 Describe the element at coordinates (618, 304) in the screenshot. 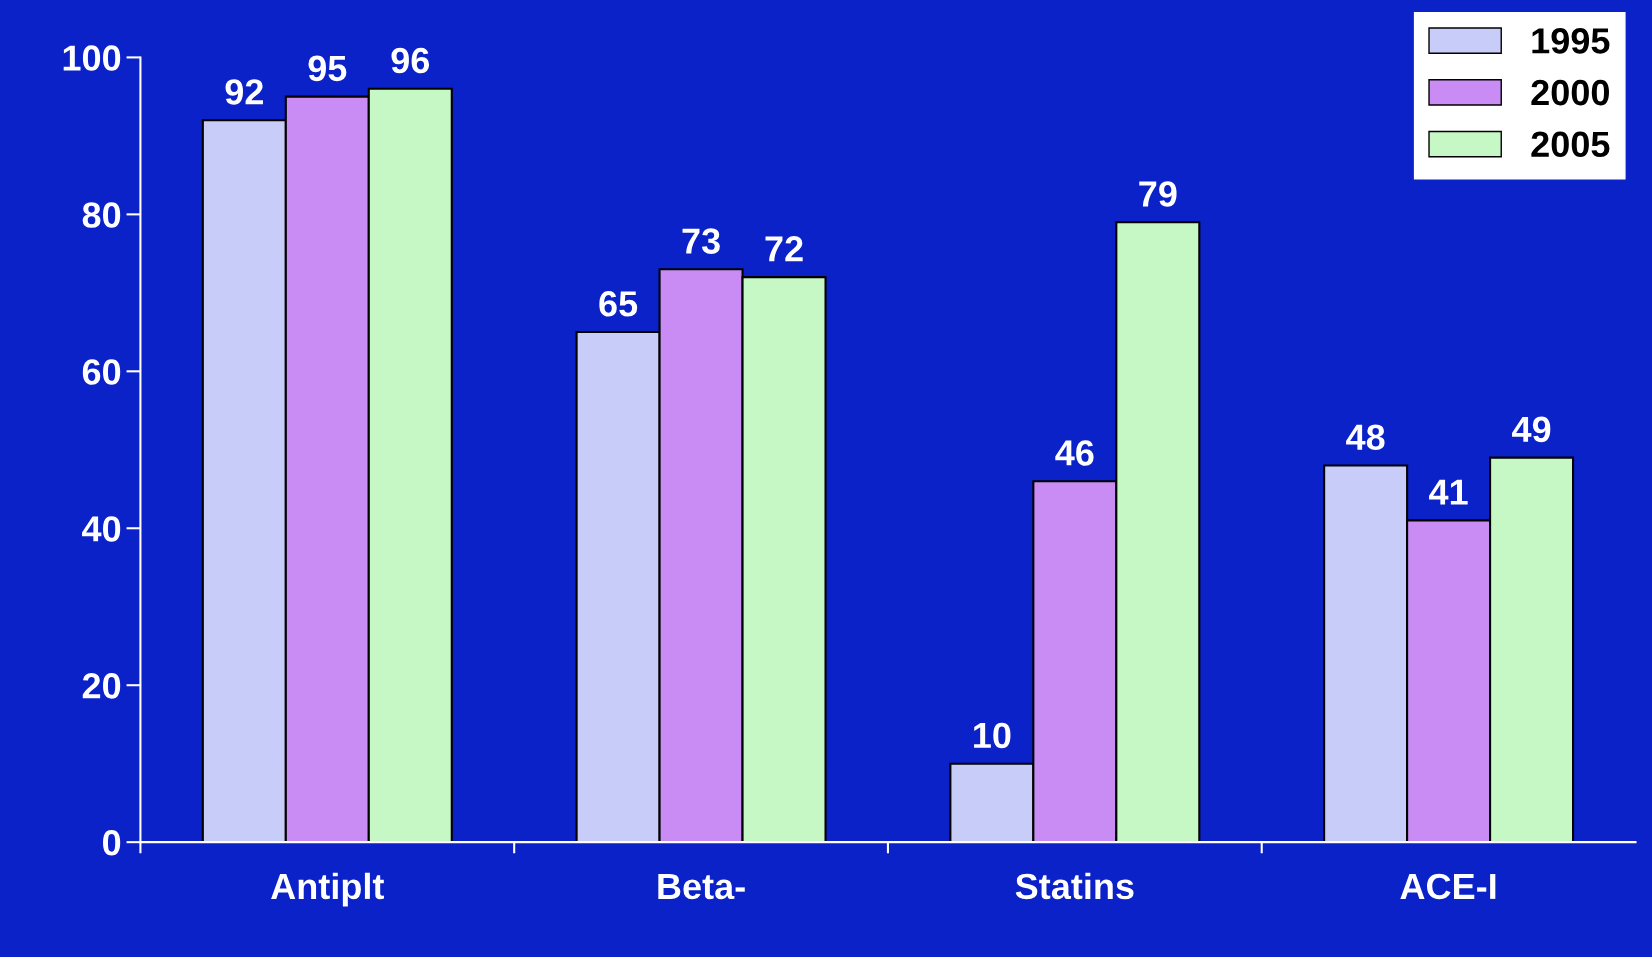

I see `data-label: 65` at that location.